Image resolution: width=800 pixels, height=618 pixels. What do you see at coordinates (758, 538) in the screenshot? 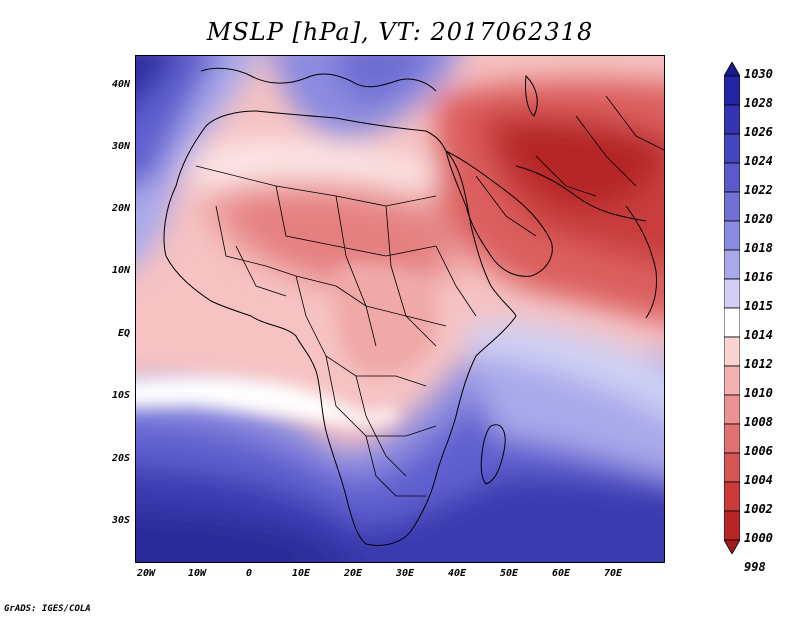
I see `colorbar-label-1000: 1000` at bounding box center [758, 538].